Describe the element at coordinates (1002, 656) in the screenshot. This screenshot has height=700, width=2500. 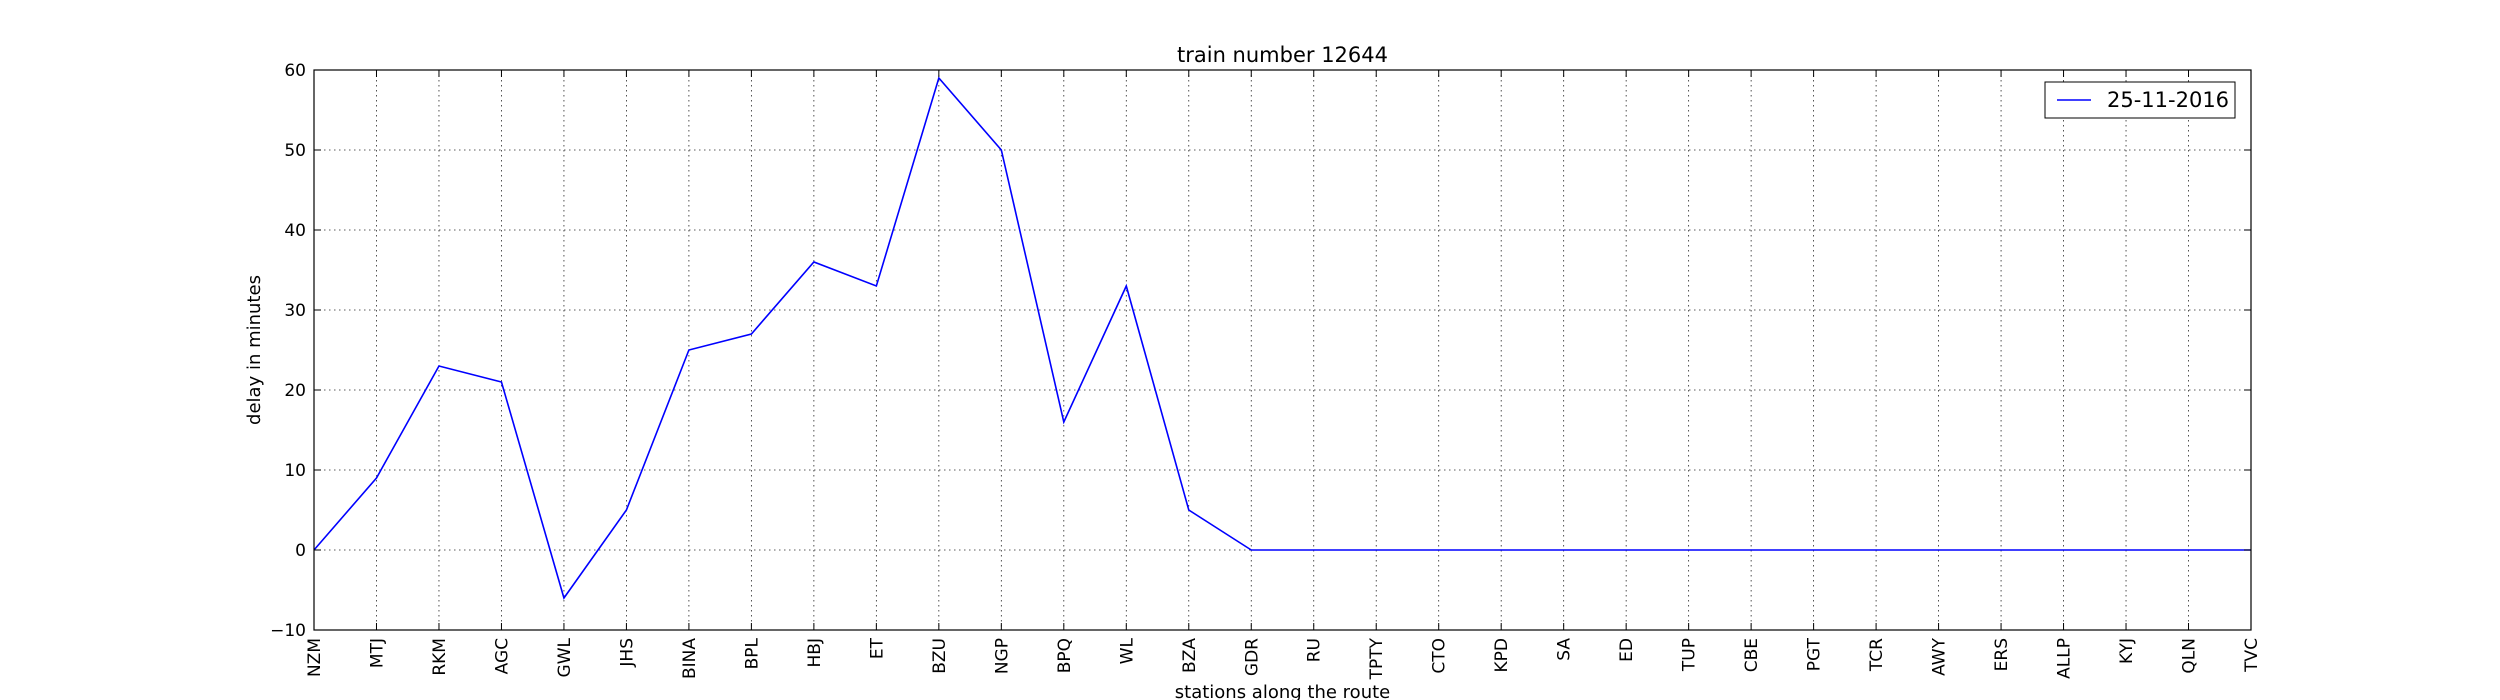
I see `x-tick-label: NGP` at that location.